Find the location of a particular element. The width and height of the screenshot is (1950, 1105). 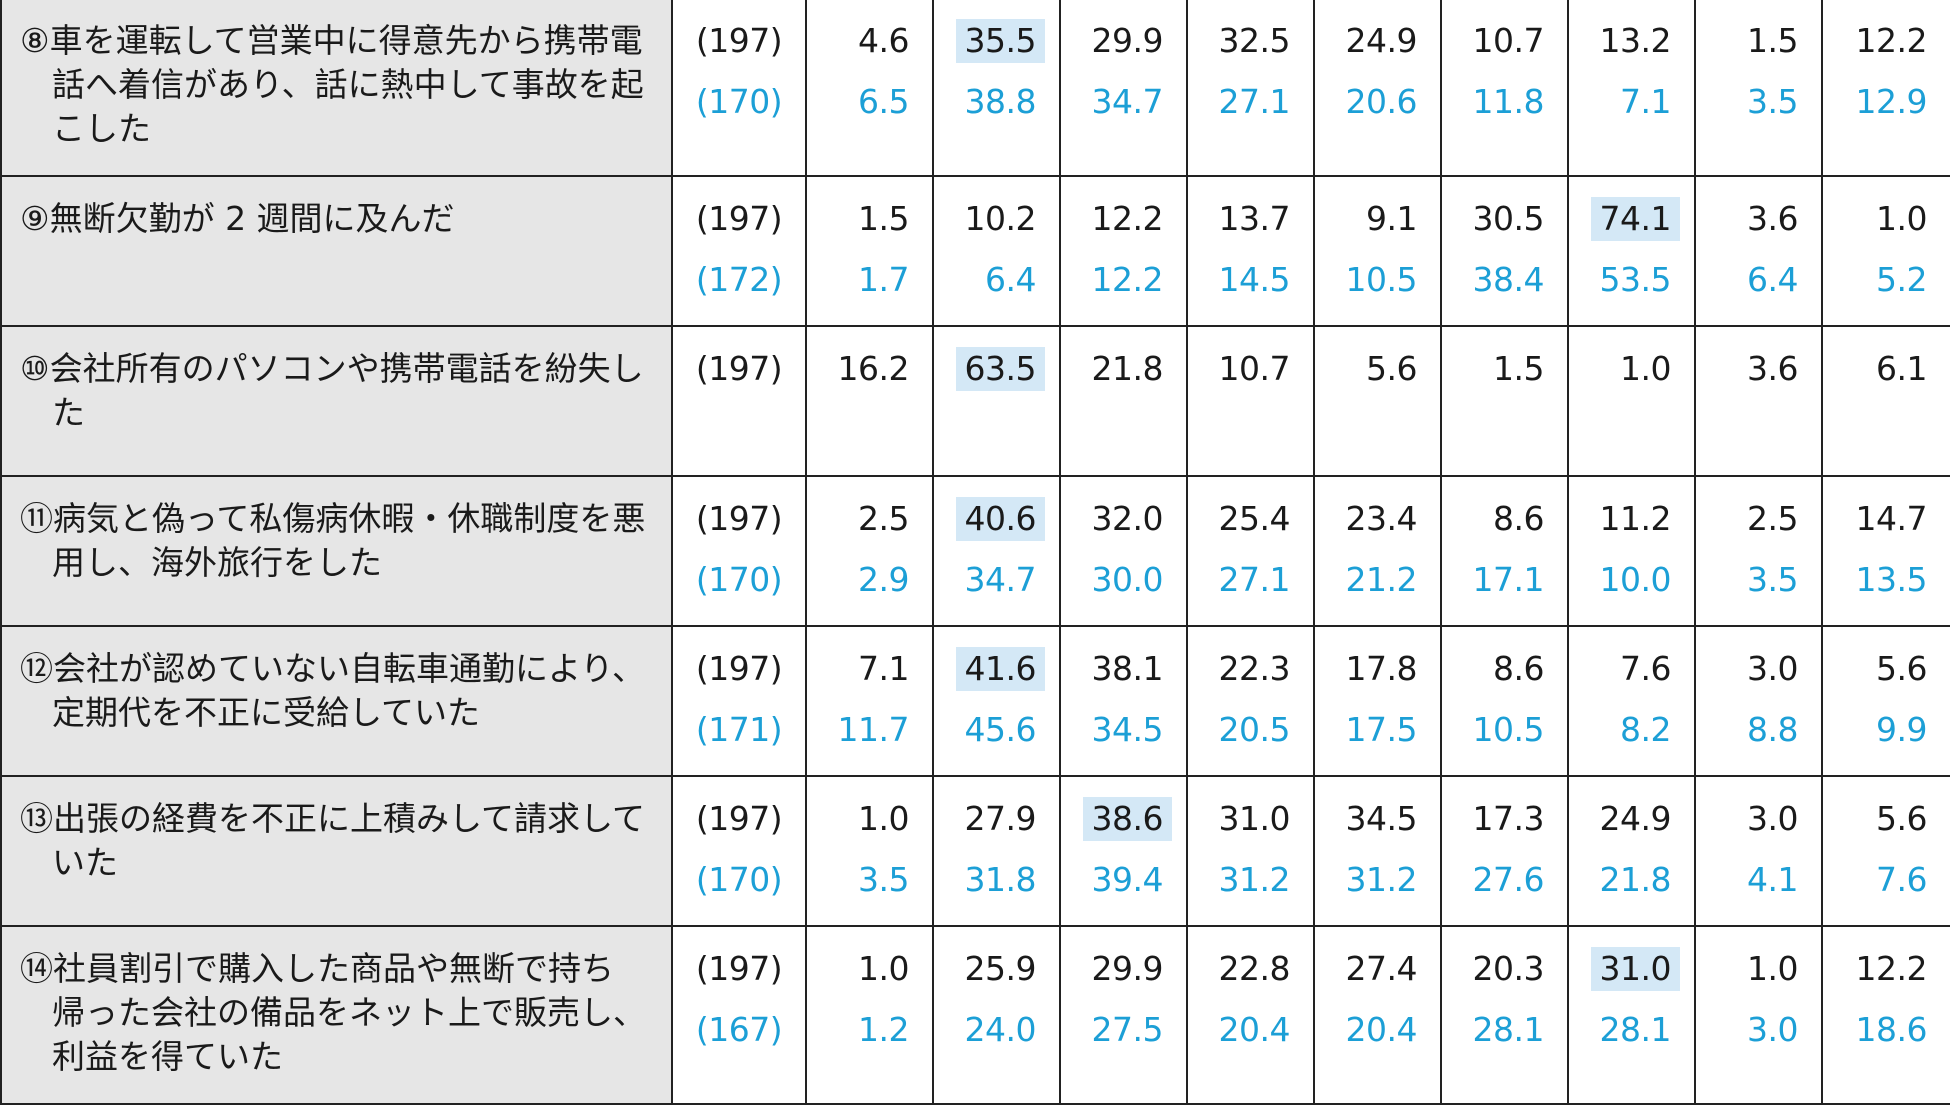

value-cell: 9.1 10.5 is located at coordinates (1377, 251).